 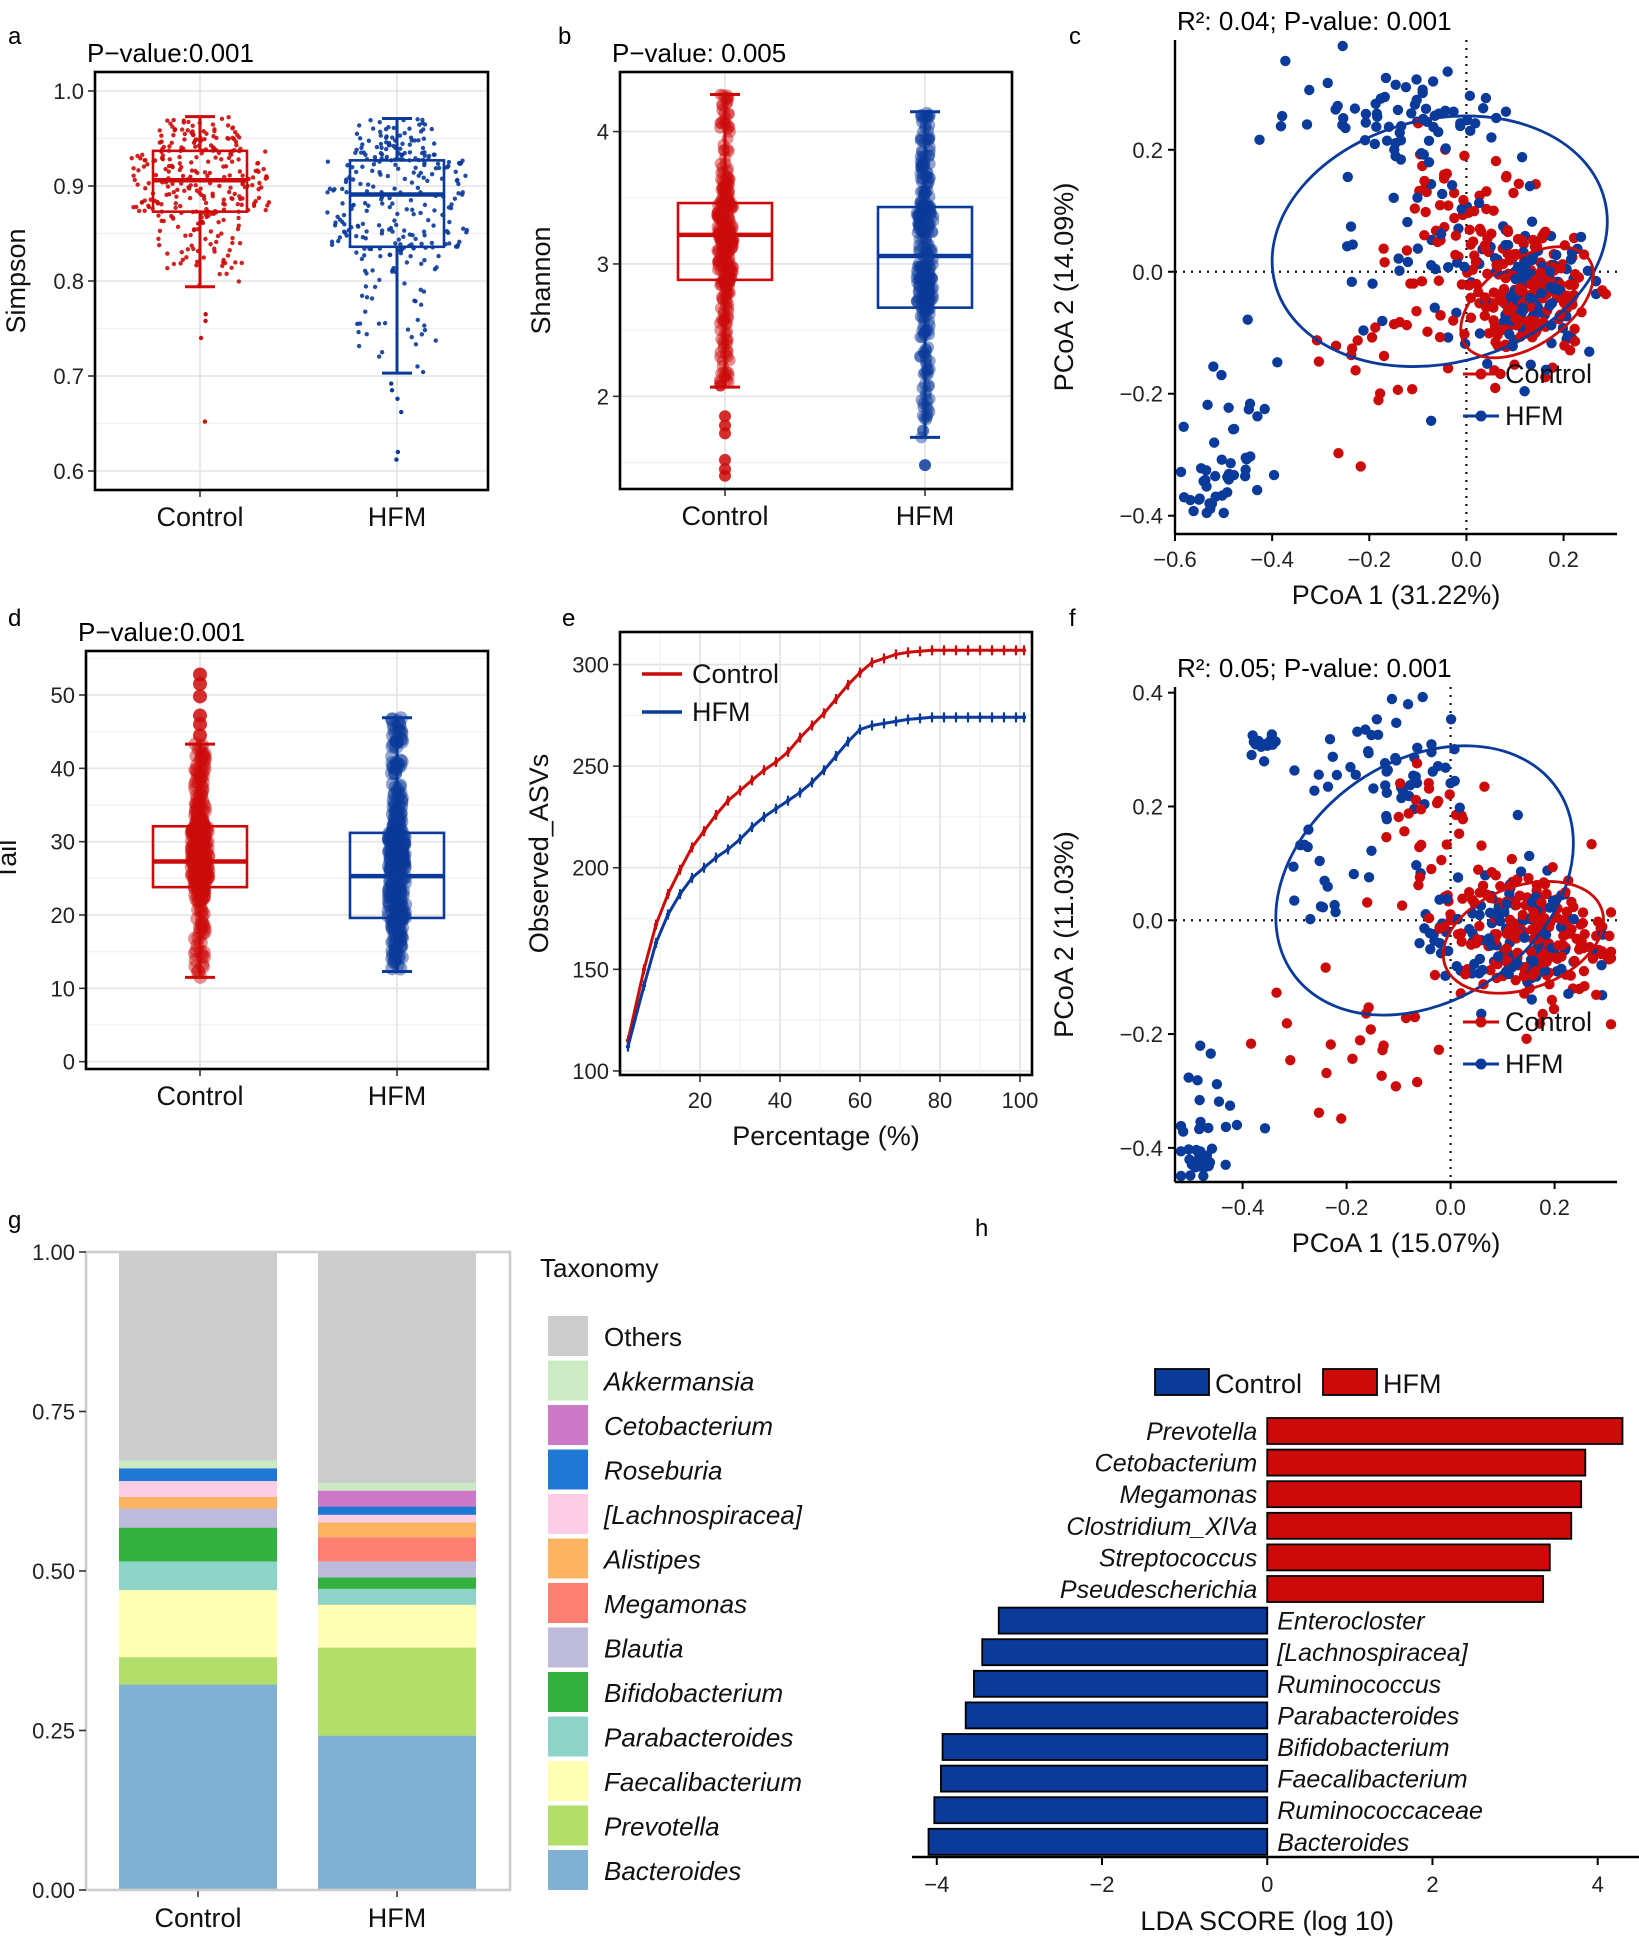 What do you see at coordinates (1101, 1884) in the screenshot?
I see `x-tick-label: −2` at bounding box center [1101, 1884].